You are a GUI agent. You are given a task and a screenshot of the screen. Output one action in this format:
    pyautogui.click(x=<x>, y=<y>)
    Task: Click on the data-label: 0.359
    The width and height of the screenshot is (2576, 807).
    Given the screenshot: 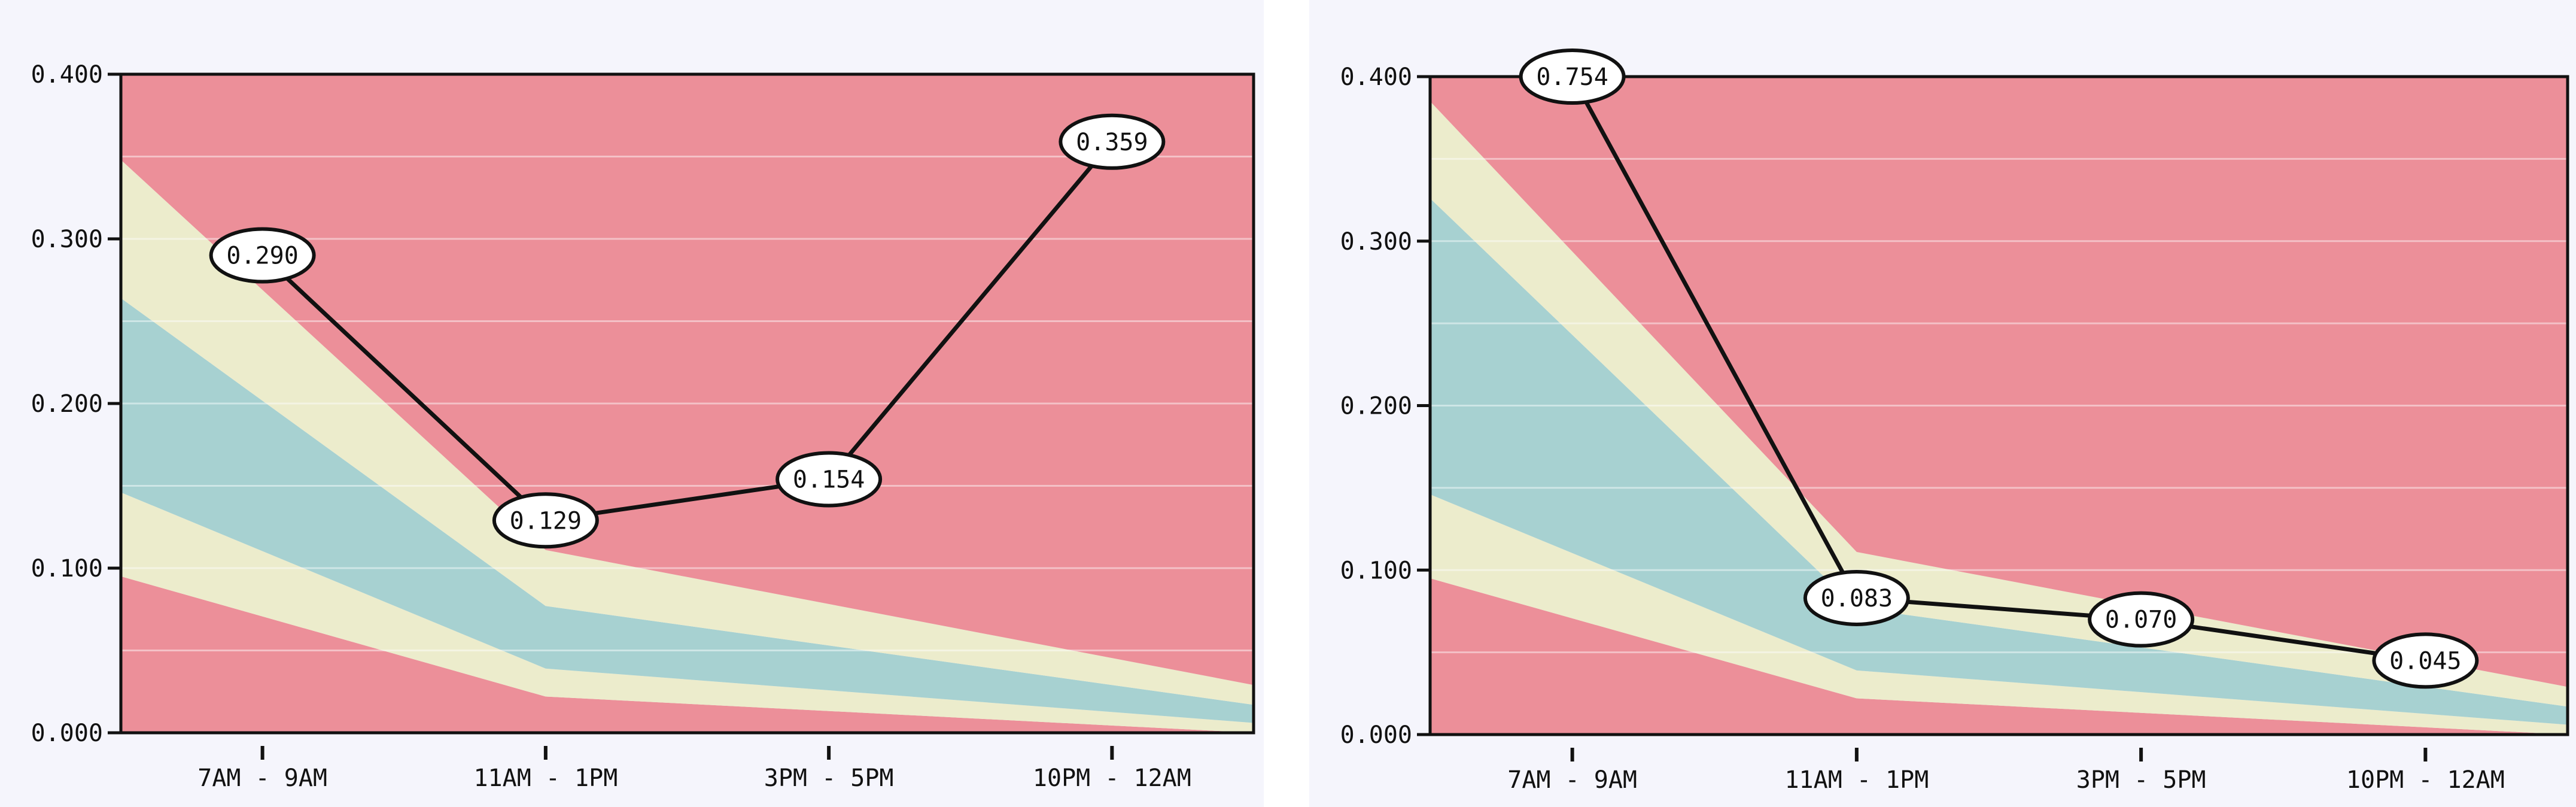 What is the action you would take?
    pyautogui.click(x=1112, y=142)
    